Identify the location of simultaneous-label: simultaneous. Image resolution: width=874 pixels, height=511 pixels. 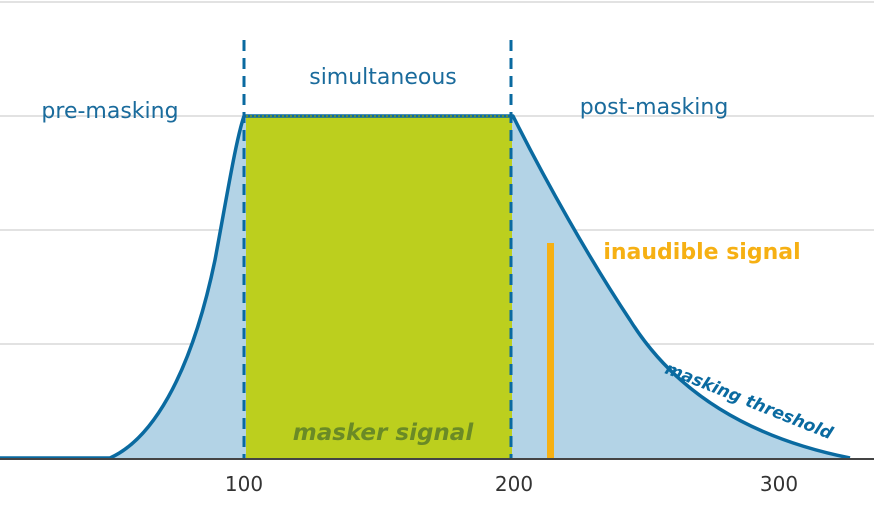
(383, 77).